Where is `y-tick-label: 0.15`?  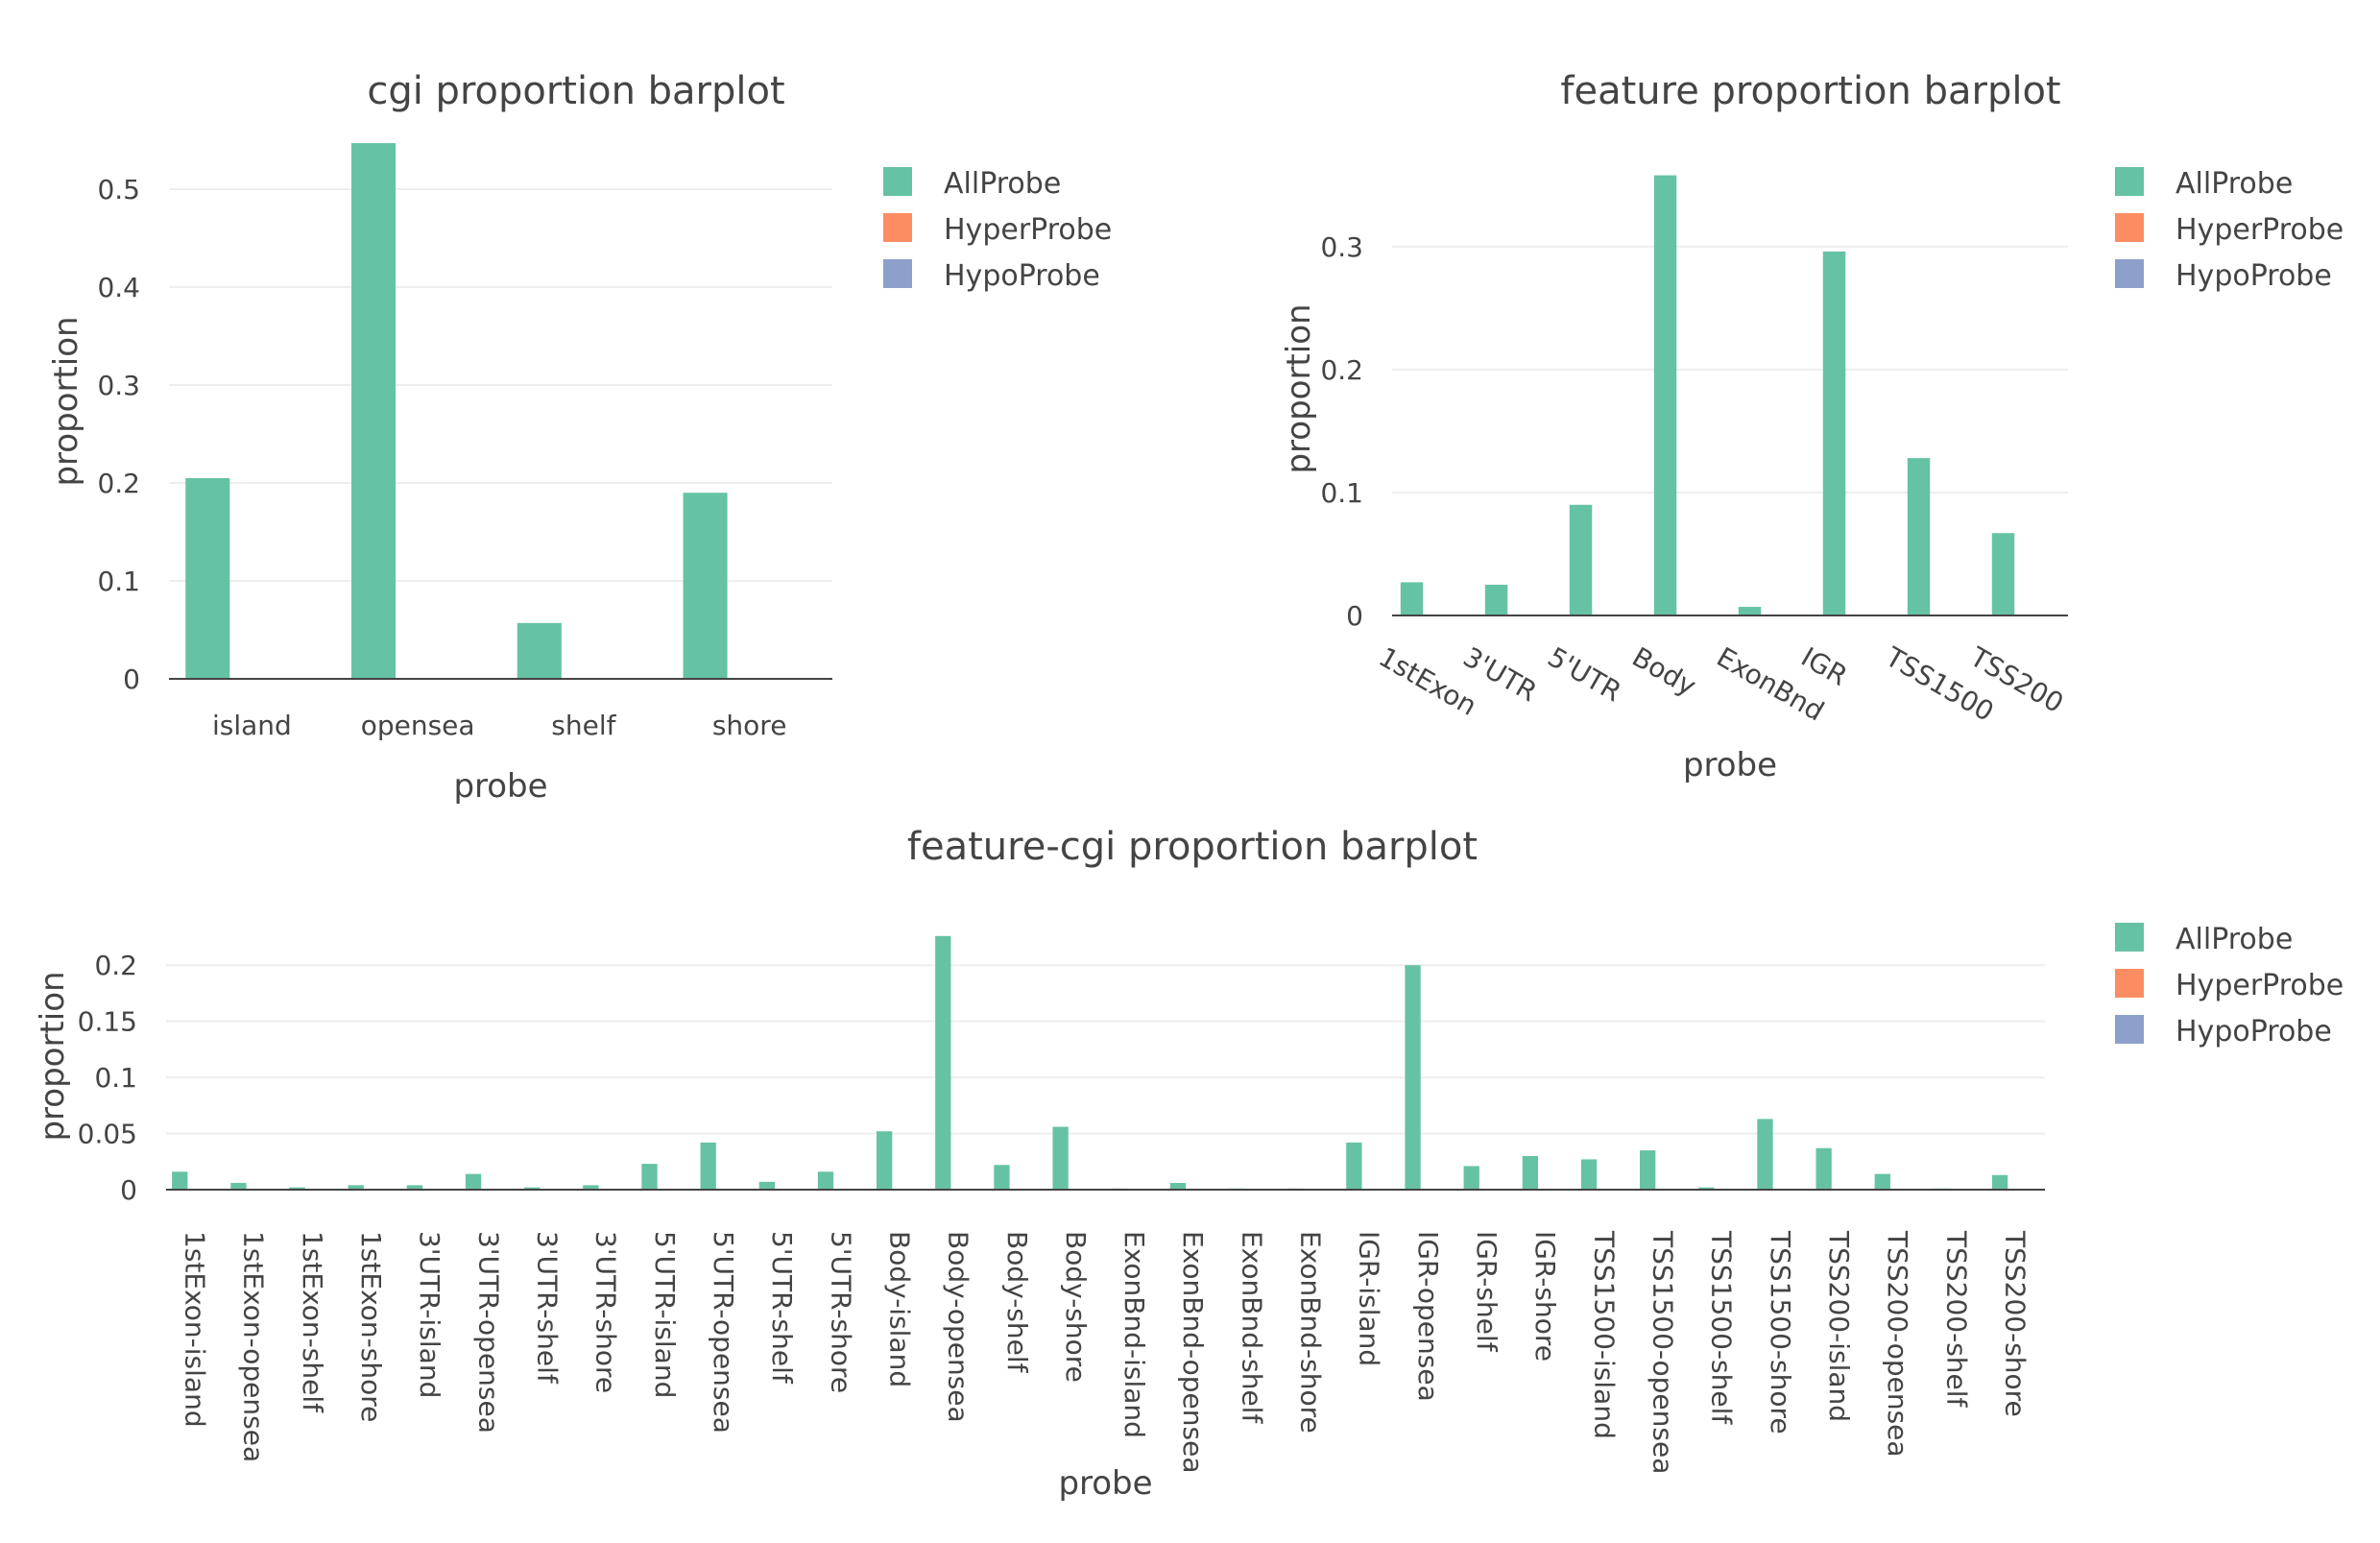 y-tick-label: 0.15 is located at coordinates (107, 1022).